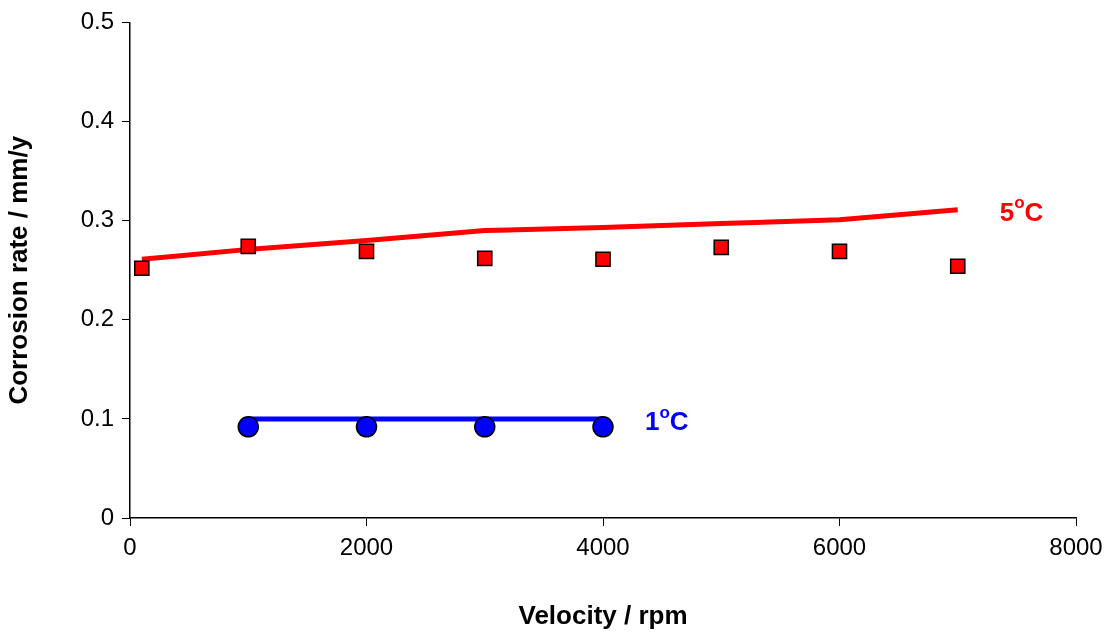 This screenshot has width=1119, height=636. What do you see at coordinates (130, 547) in the screenshot?
I see `x-tick-label: 0` at bounding box center [130, 547].